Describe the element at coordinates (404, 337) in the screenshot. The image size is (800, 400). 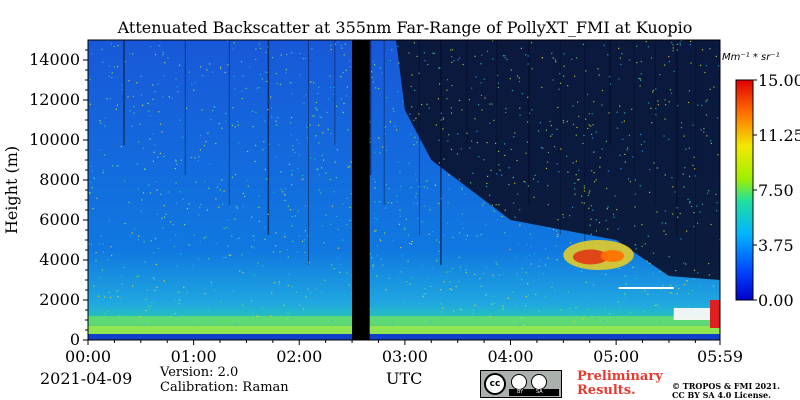
I see `overlap-zone` at that location.